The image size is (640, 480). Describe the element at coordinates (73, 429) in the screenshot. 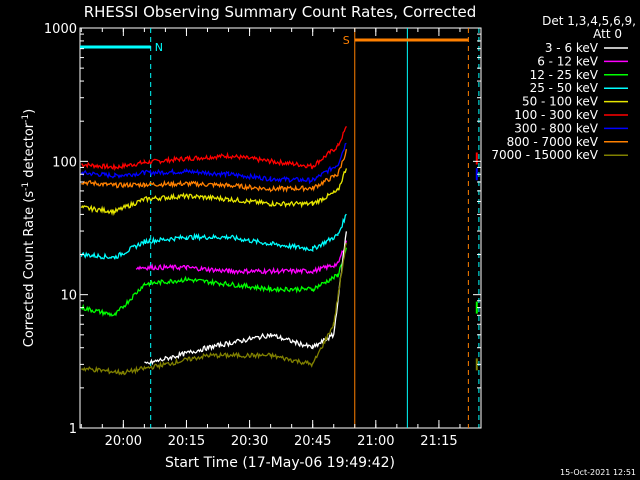

I see `y-tick-label: 1` at that location.